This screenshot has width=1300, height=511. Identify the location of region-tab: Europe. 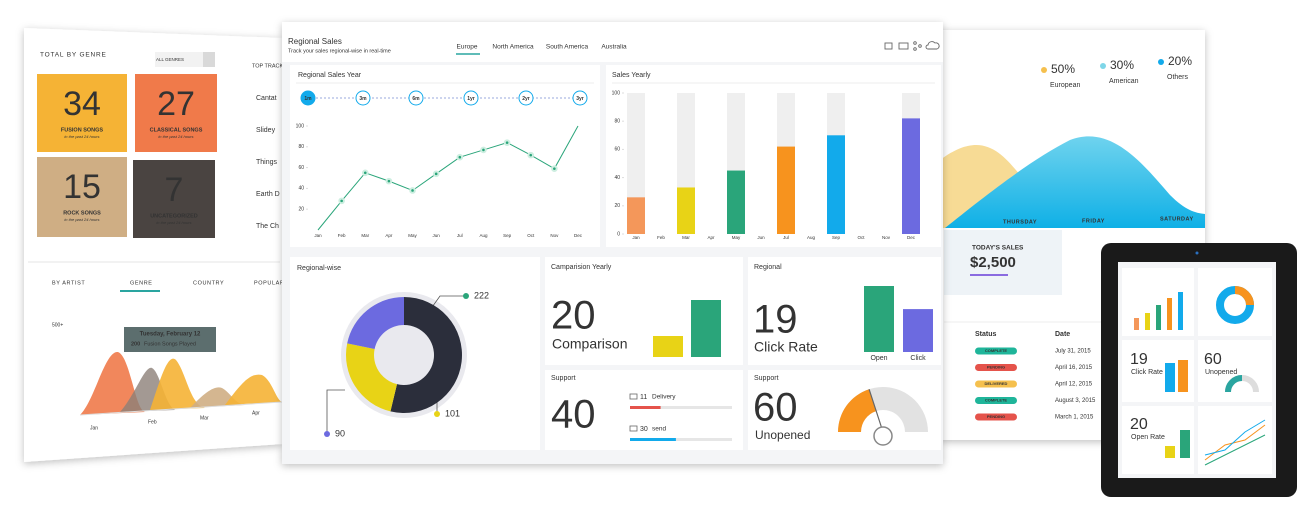
(467, 47).